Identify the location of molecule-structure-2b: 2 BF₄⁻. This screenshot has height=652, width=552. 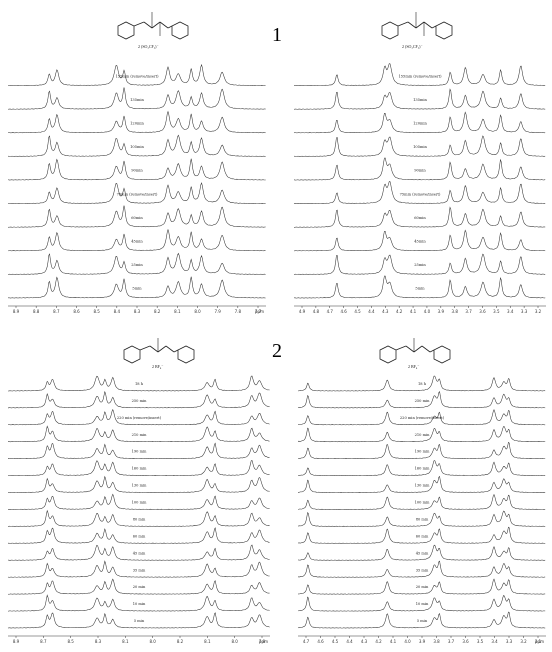
(417, 354).